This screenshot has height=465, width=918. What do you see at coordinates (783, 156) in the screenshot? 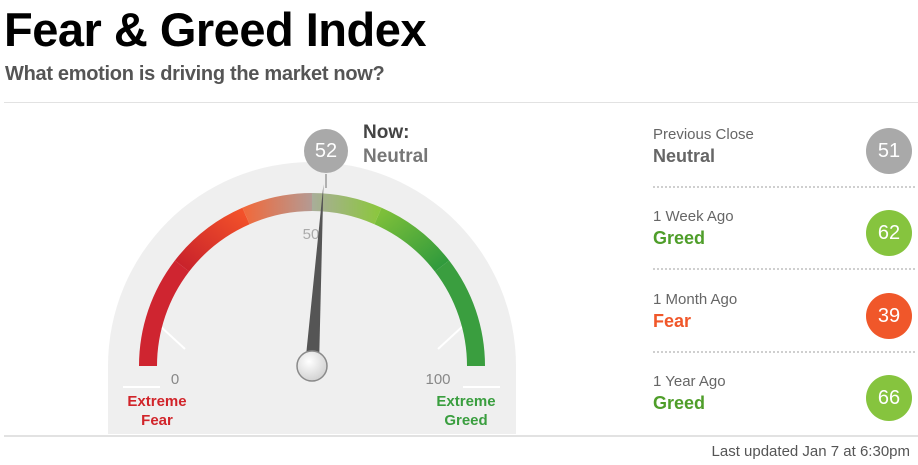
I see `history-previous-close: Previous Close Neutral 51` at bounding box center [783, 156].